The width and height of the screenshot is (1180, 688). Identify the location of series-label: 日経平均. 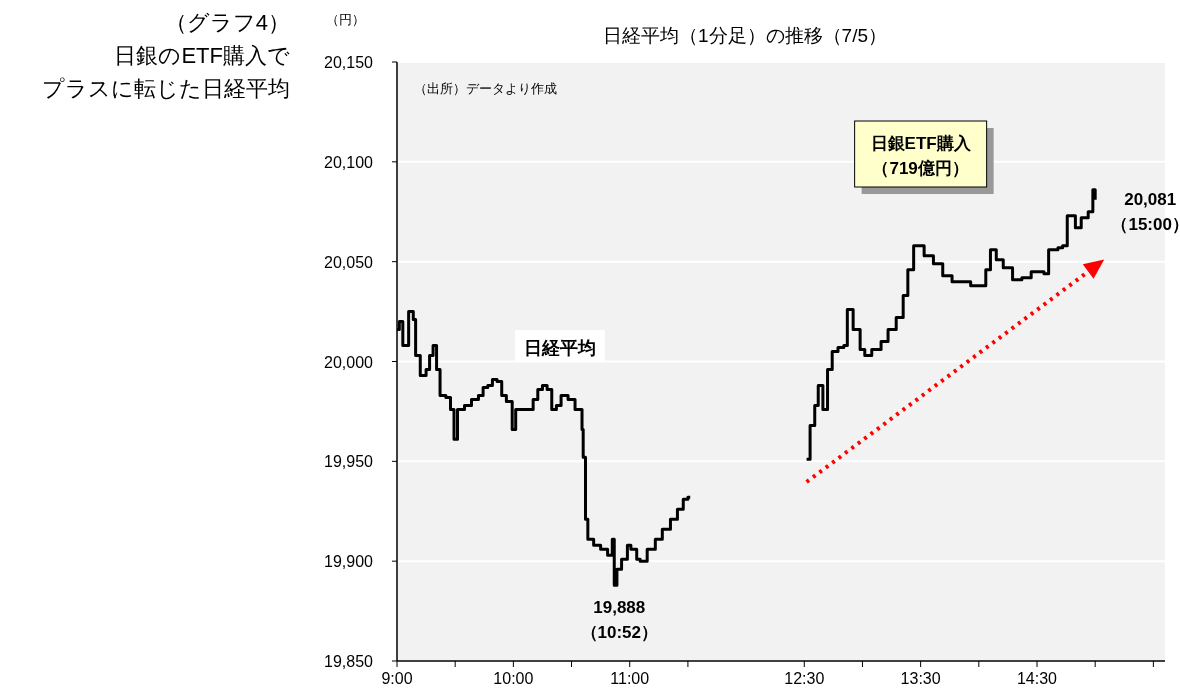
(559, 348).